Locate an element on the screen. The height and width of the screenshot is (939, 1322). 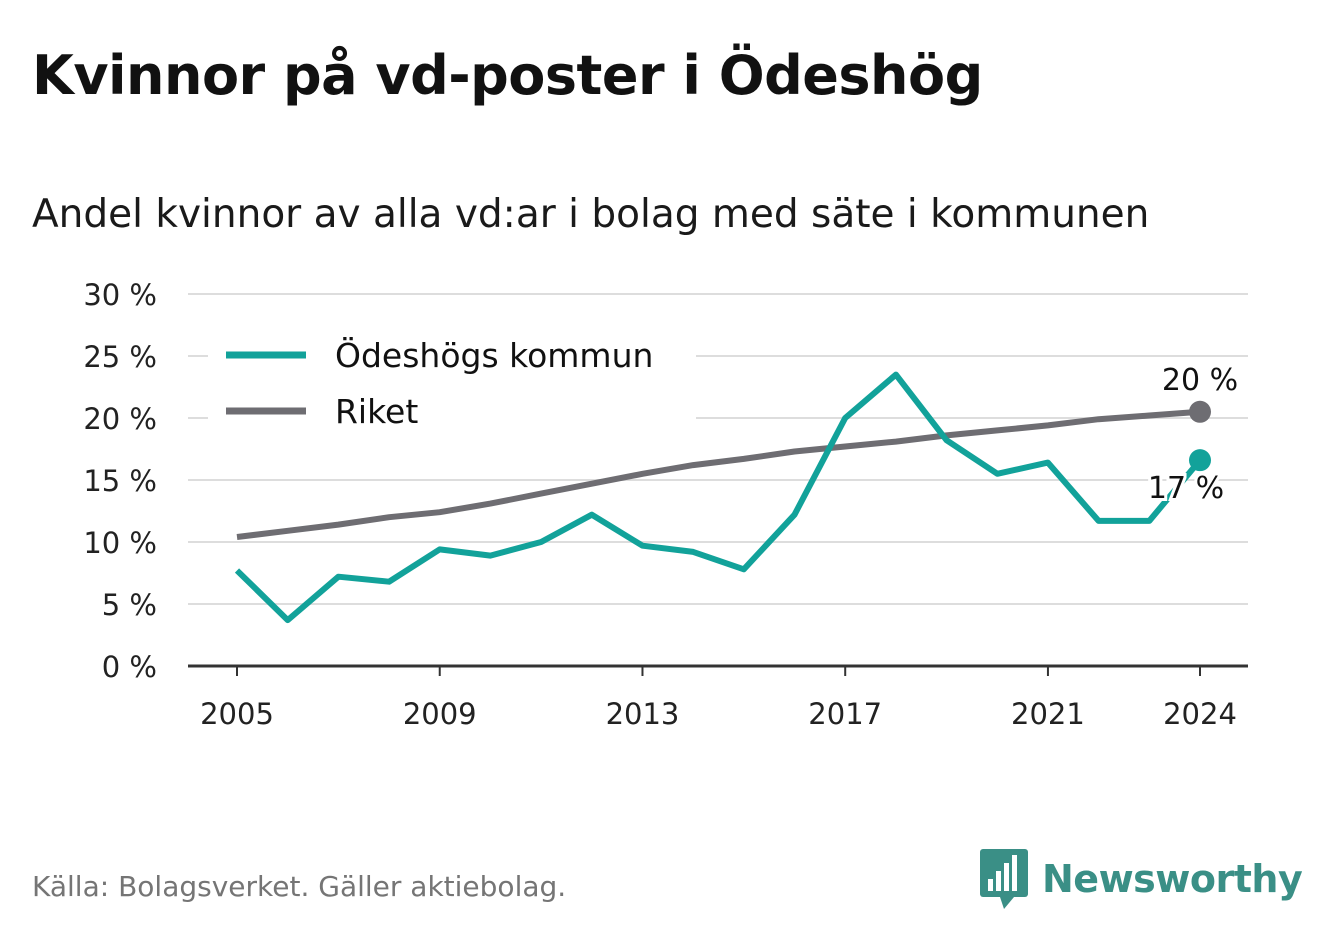
x-tick-label: 2021 is located at coordinates (1048, 714).